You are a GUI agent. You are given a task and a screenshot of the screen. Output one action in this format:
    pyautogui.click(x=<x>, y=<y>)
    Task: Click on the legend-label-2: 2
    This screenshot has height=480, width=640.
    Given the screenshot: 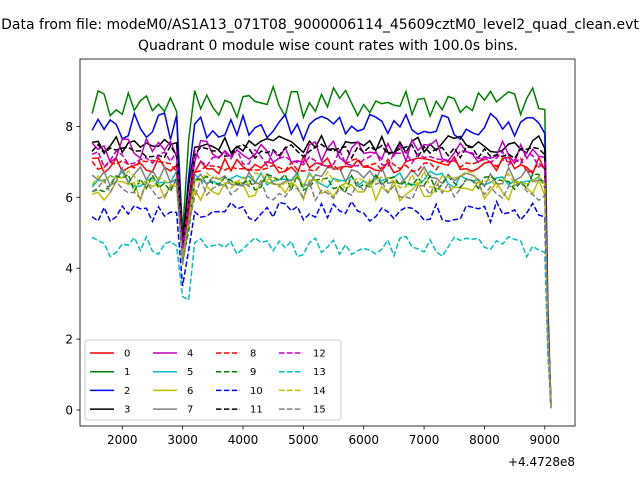 What is the action you would take?
    pyautogui.click(x=127, y=391)
    